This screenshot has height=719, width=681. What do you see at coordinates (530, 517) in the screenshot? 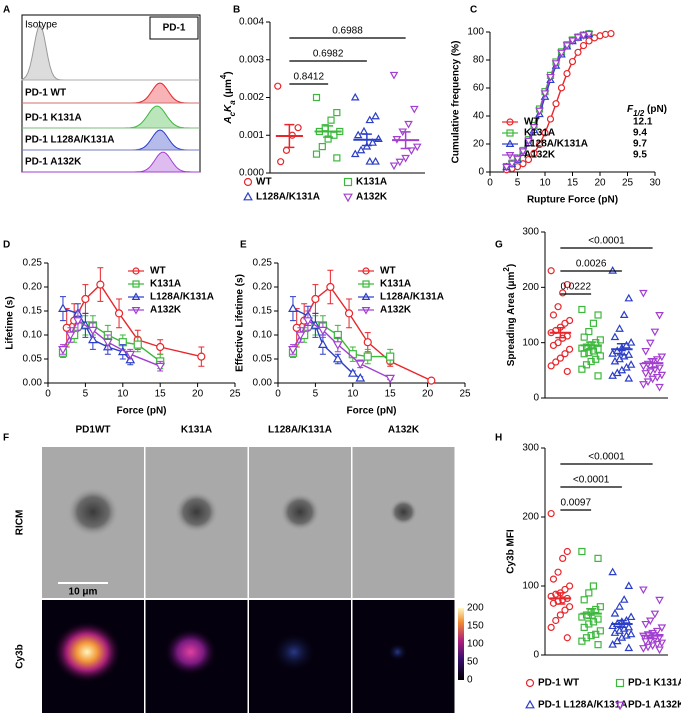
I see `y-tick-label: 200` at bounding box center [530, 517].